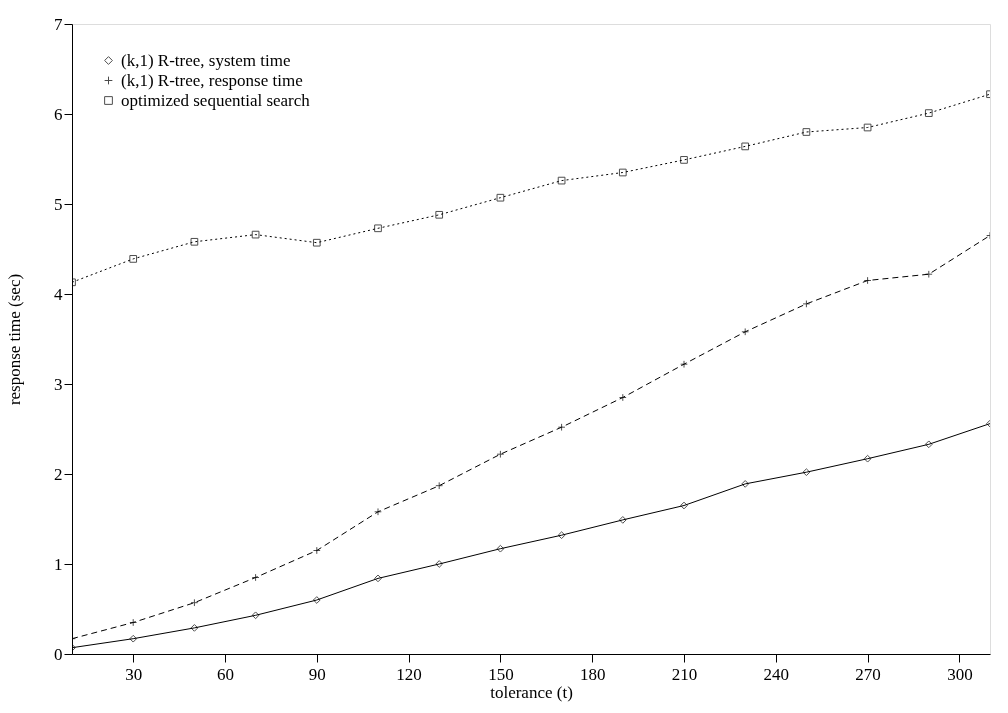 The height and width of the screenshot is (713, 1008). What do you see at coordinates (216, 100) in the screenshot?
I see `legend-label: optimized sequential search` at bounding box center [216, 100].